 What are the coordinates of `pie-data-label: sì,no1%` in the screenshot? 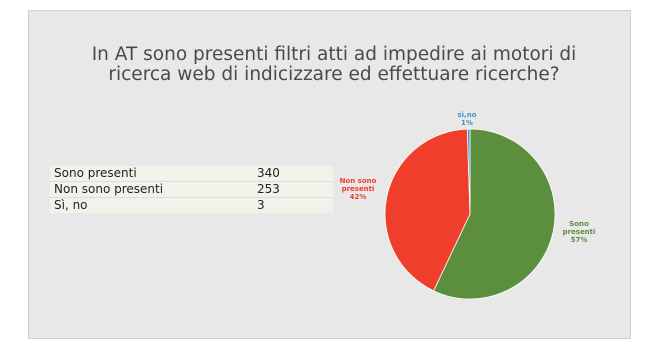 It's located at (466, 119).